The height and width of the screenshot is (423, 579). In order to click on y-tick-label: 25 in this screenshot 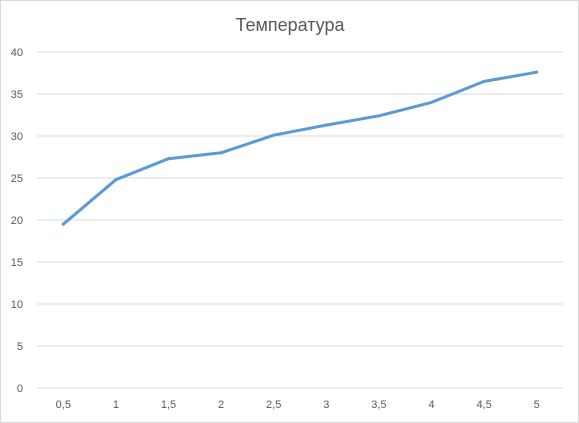, I will do `click(17, 179)`.